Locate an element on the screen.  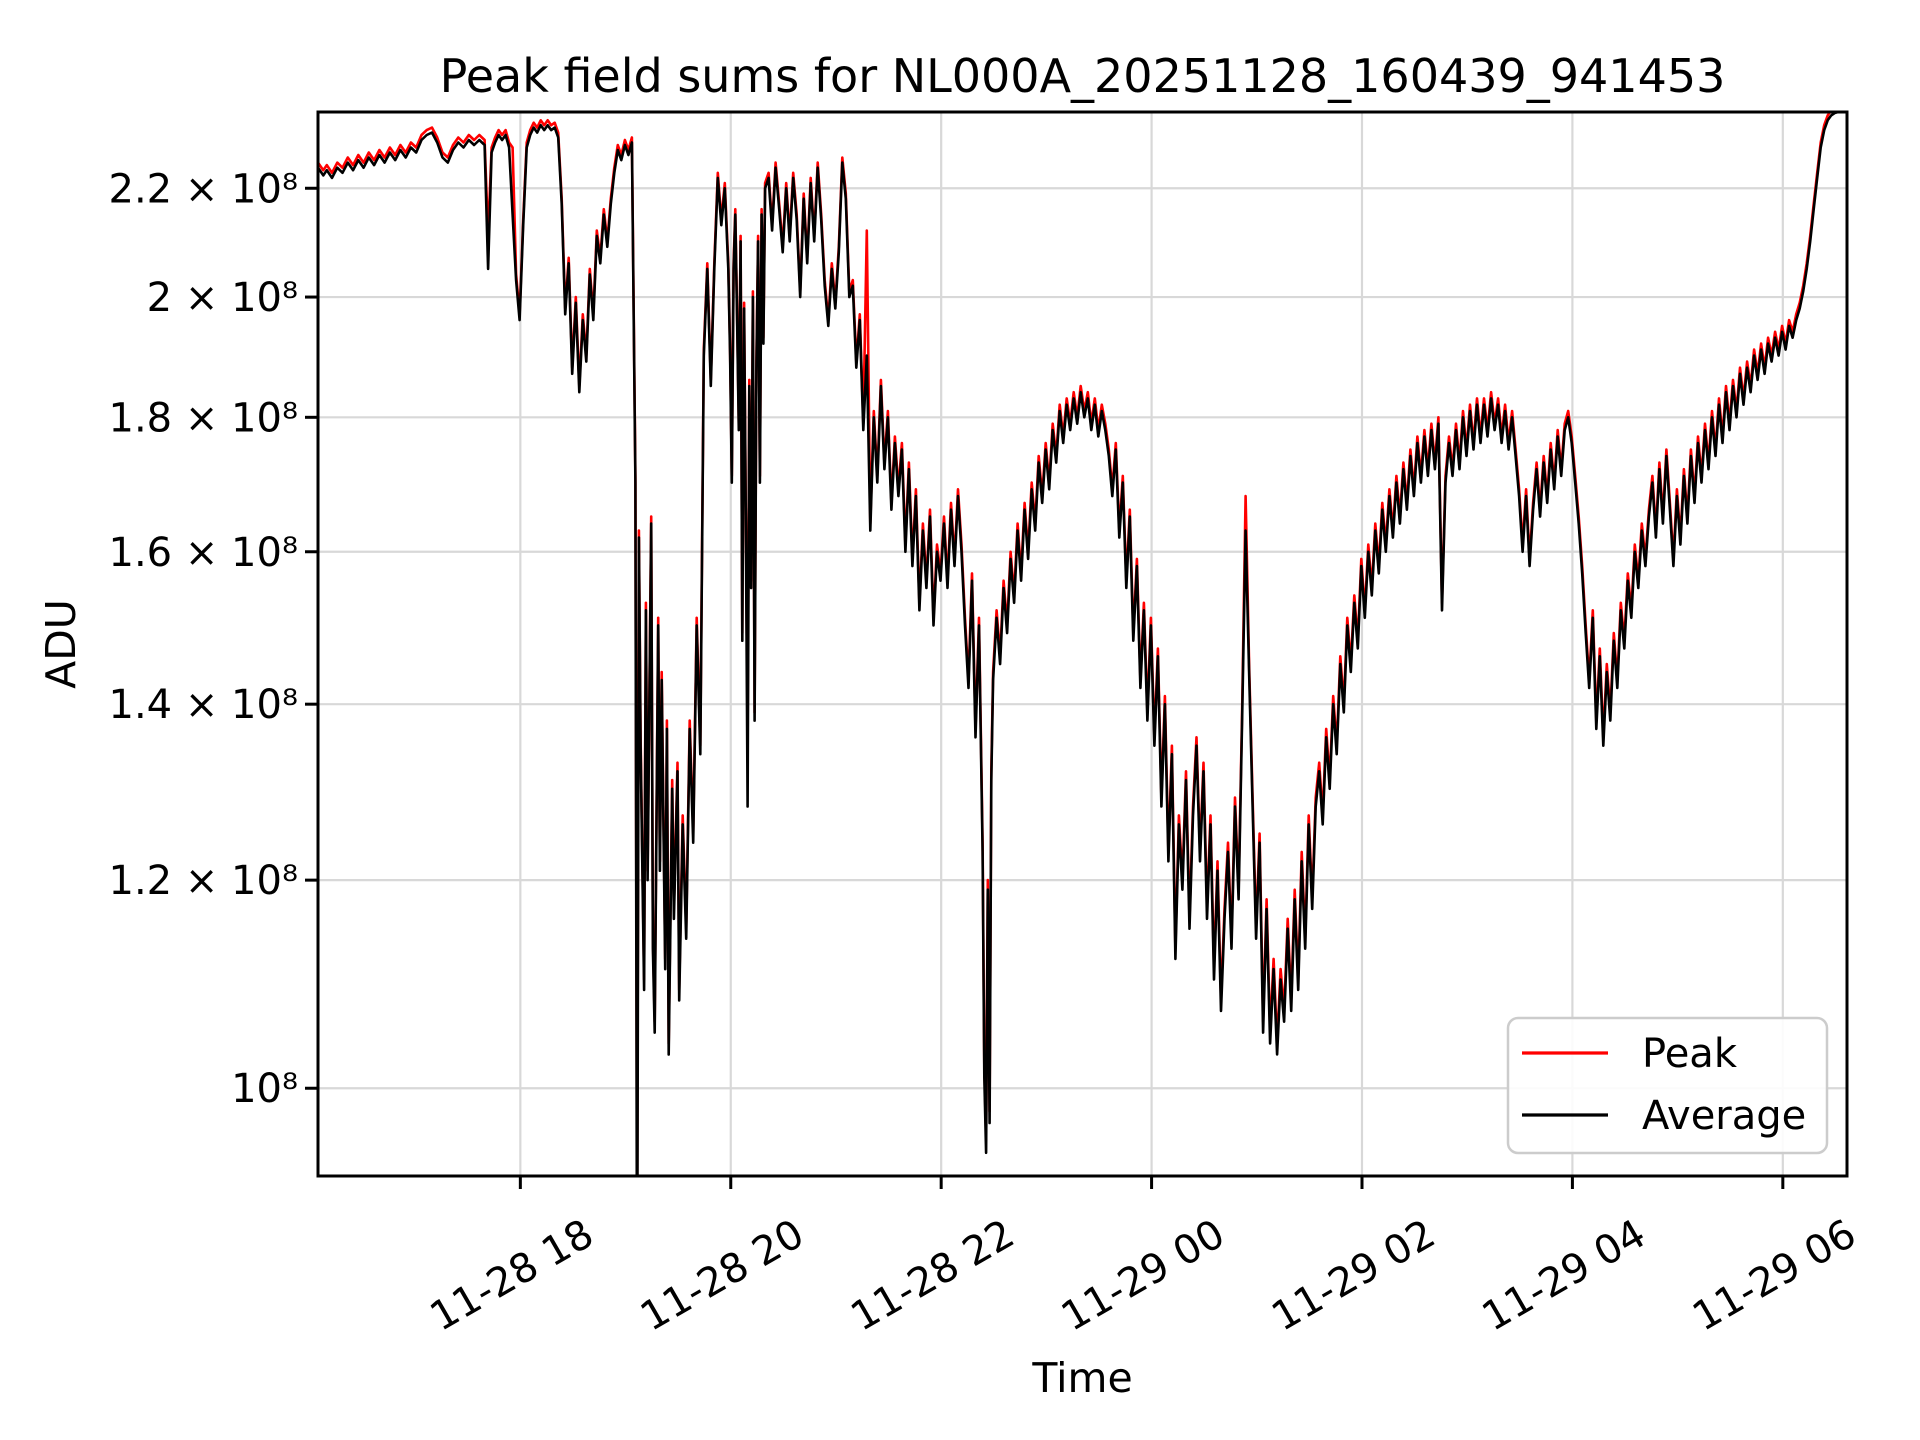
y-axis-label: ADU is located at coordinates (61, 644).